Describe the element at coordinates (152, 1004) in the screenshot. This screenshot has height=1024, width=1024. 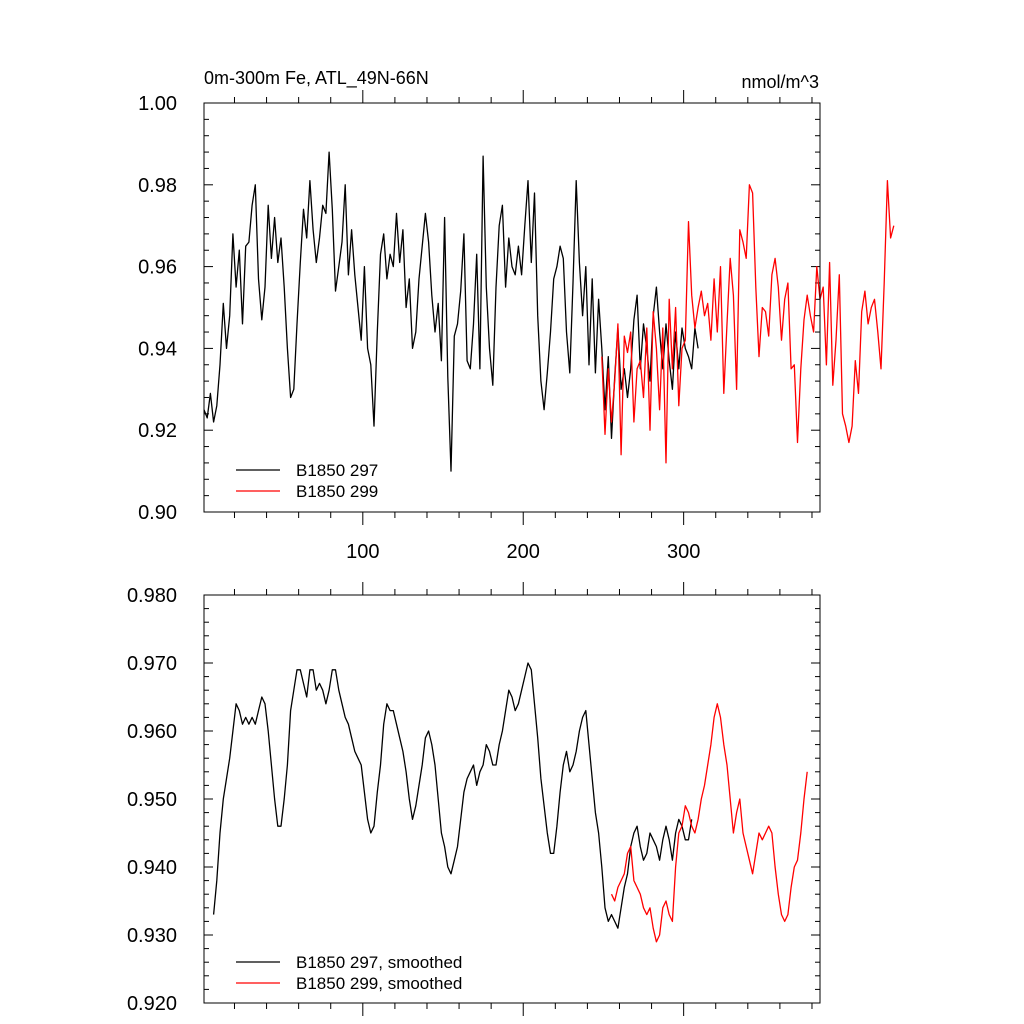
I see `y-tick-label: 0.920` at that location.